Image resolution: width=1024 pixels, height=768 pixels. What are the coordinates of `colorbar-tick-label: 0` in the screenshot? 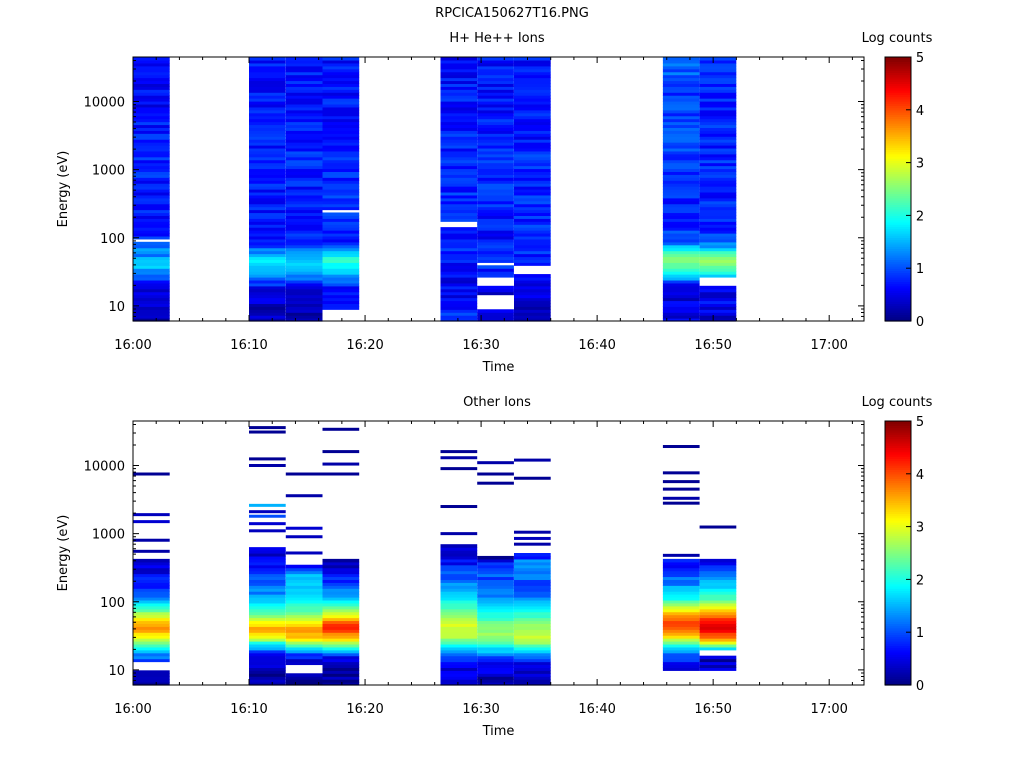 It's located at (920, 322).